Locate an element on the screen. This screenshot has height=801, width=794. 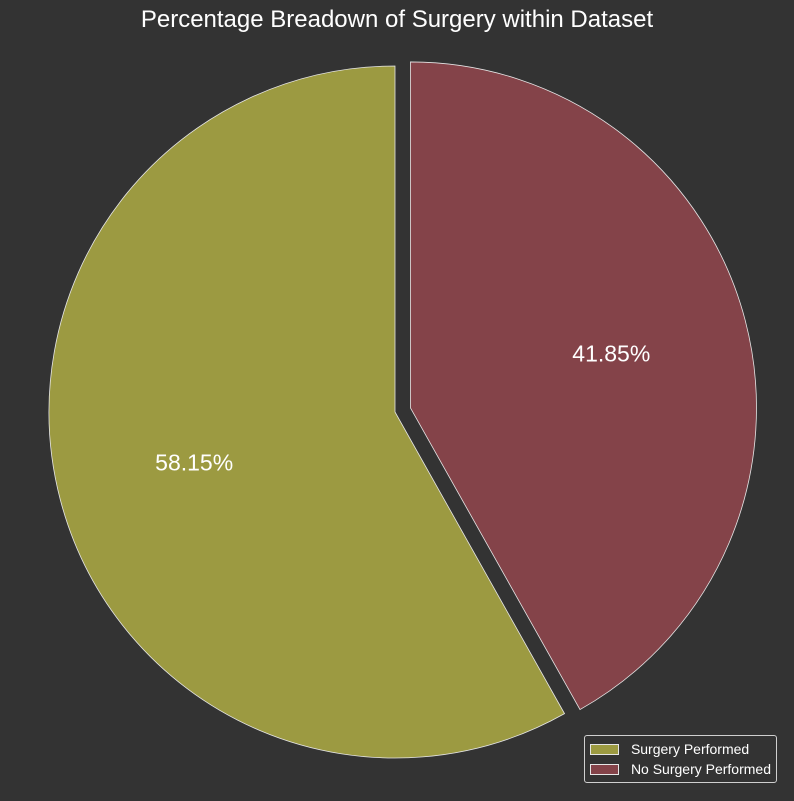
legend-swatch-surgery-performed is located at coordinates (604, 749).